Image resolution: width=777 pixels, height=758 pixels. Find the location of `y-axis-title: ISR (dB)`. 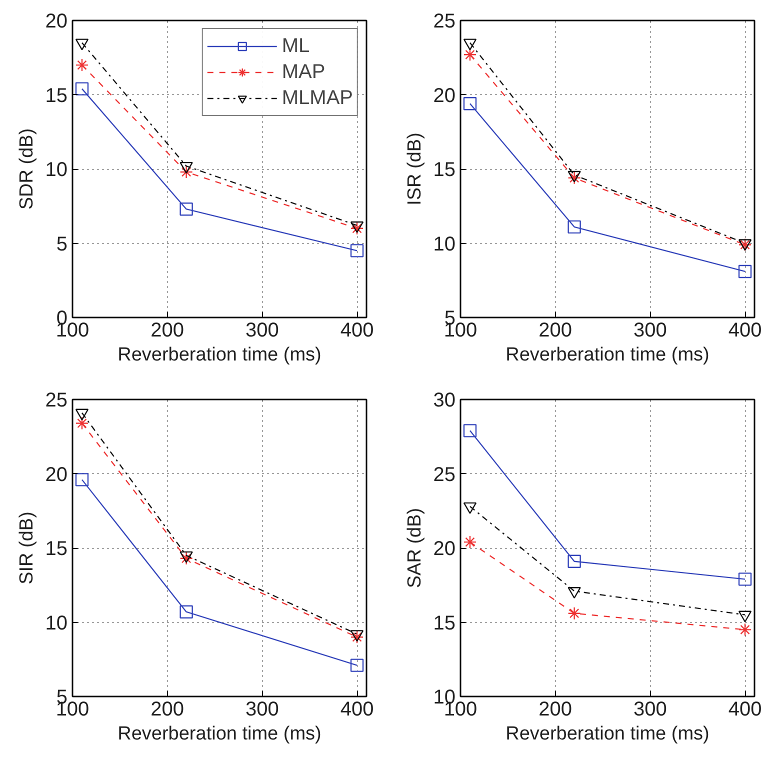

y-axis-title: ISR (dB) is located at coordinates (415, 169).